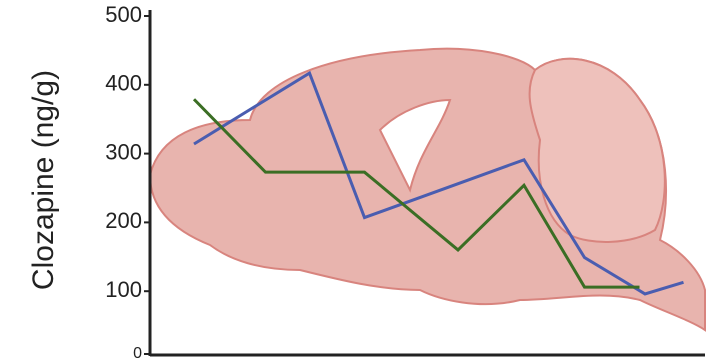 This screenshot has width=708, height=363. What do you see at coordinates (123, 220) in the screenshot?
I see `y-tick-label: 200` at bounding box center [123, 220].